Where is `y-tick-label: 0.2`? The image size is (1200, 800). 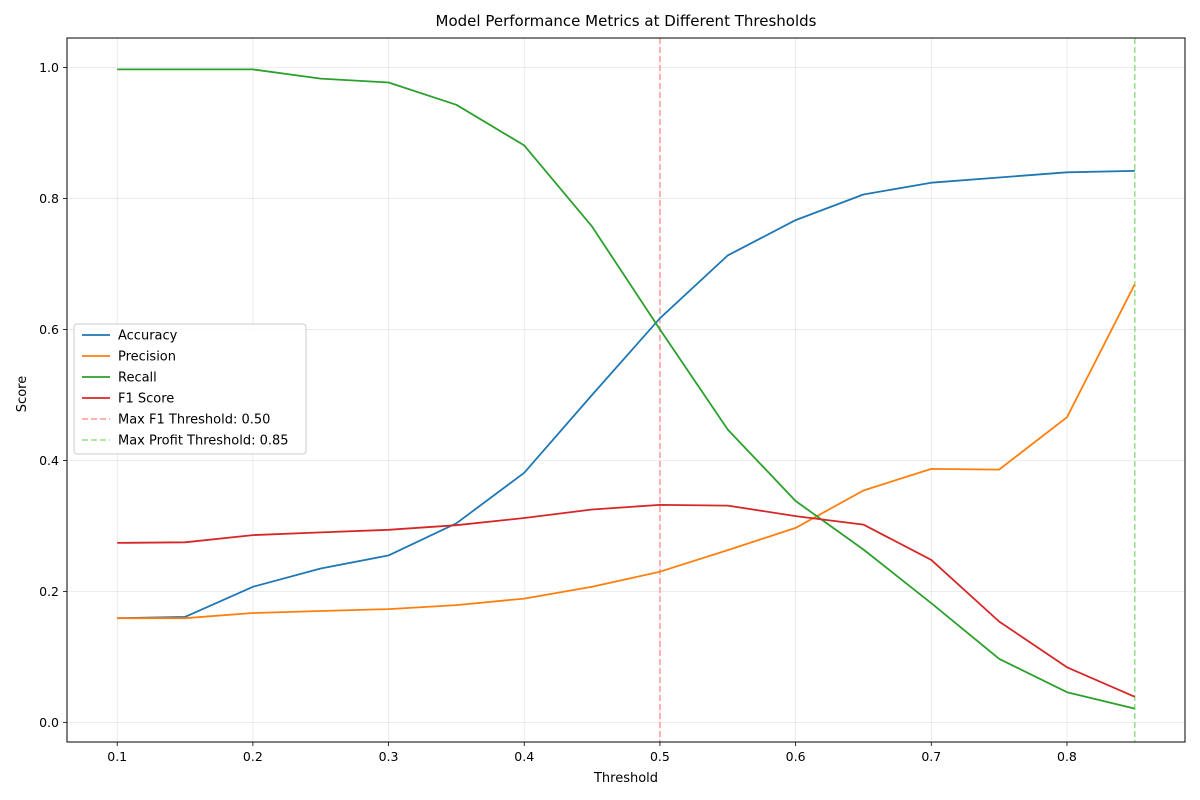 y-tick-label: 0.2 is located at coordinates (49, 591).